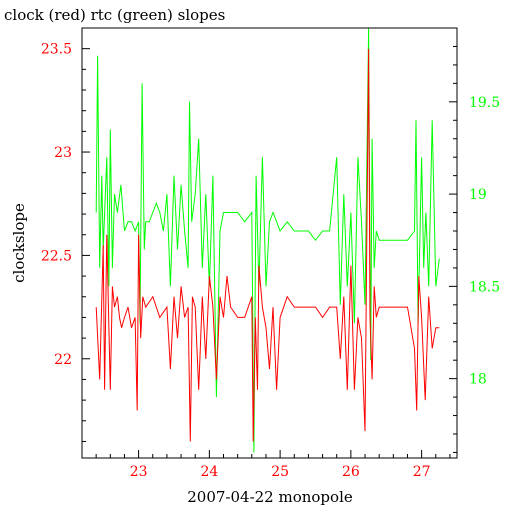  What do you see at coordinates (56, 256) in the screenshot?
I see `y-left-tick-label: 22.5` at bounding box center [56, 256].